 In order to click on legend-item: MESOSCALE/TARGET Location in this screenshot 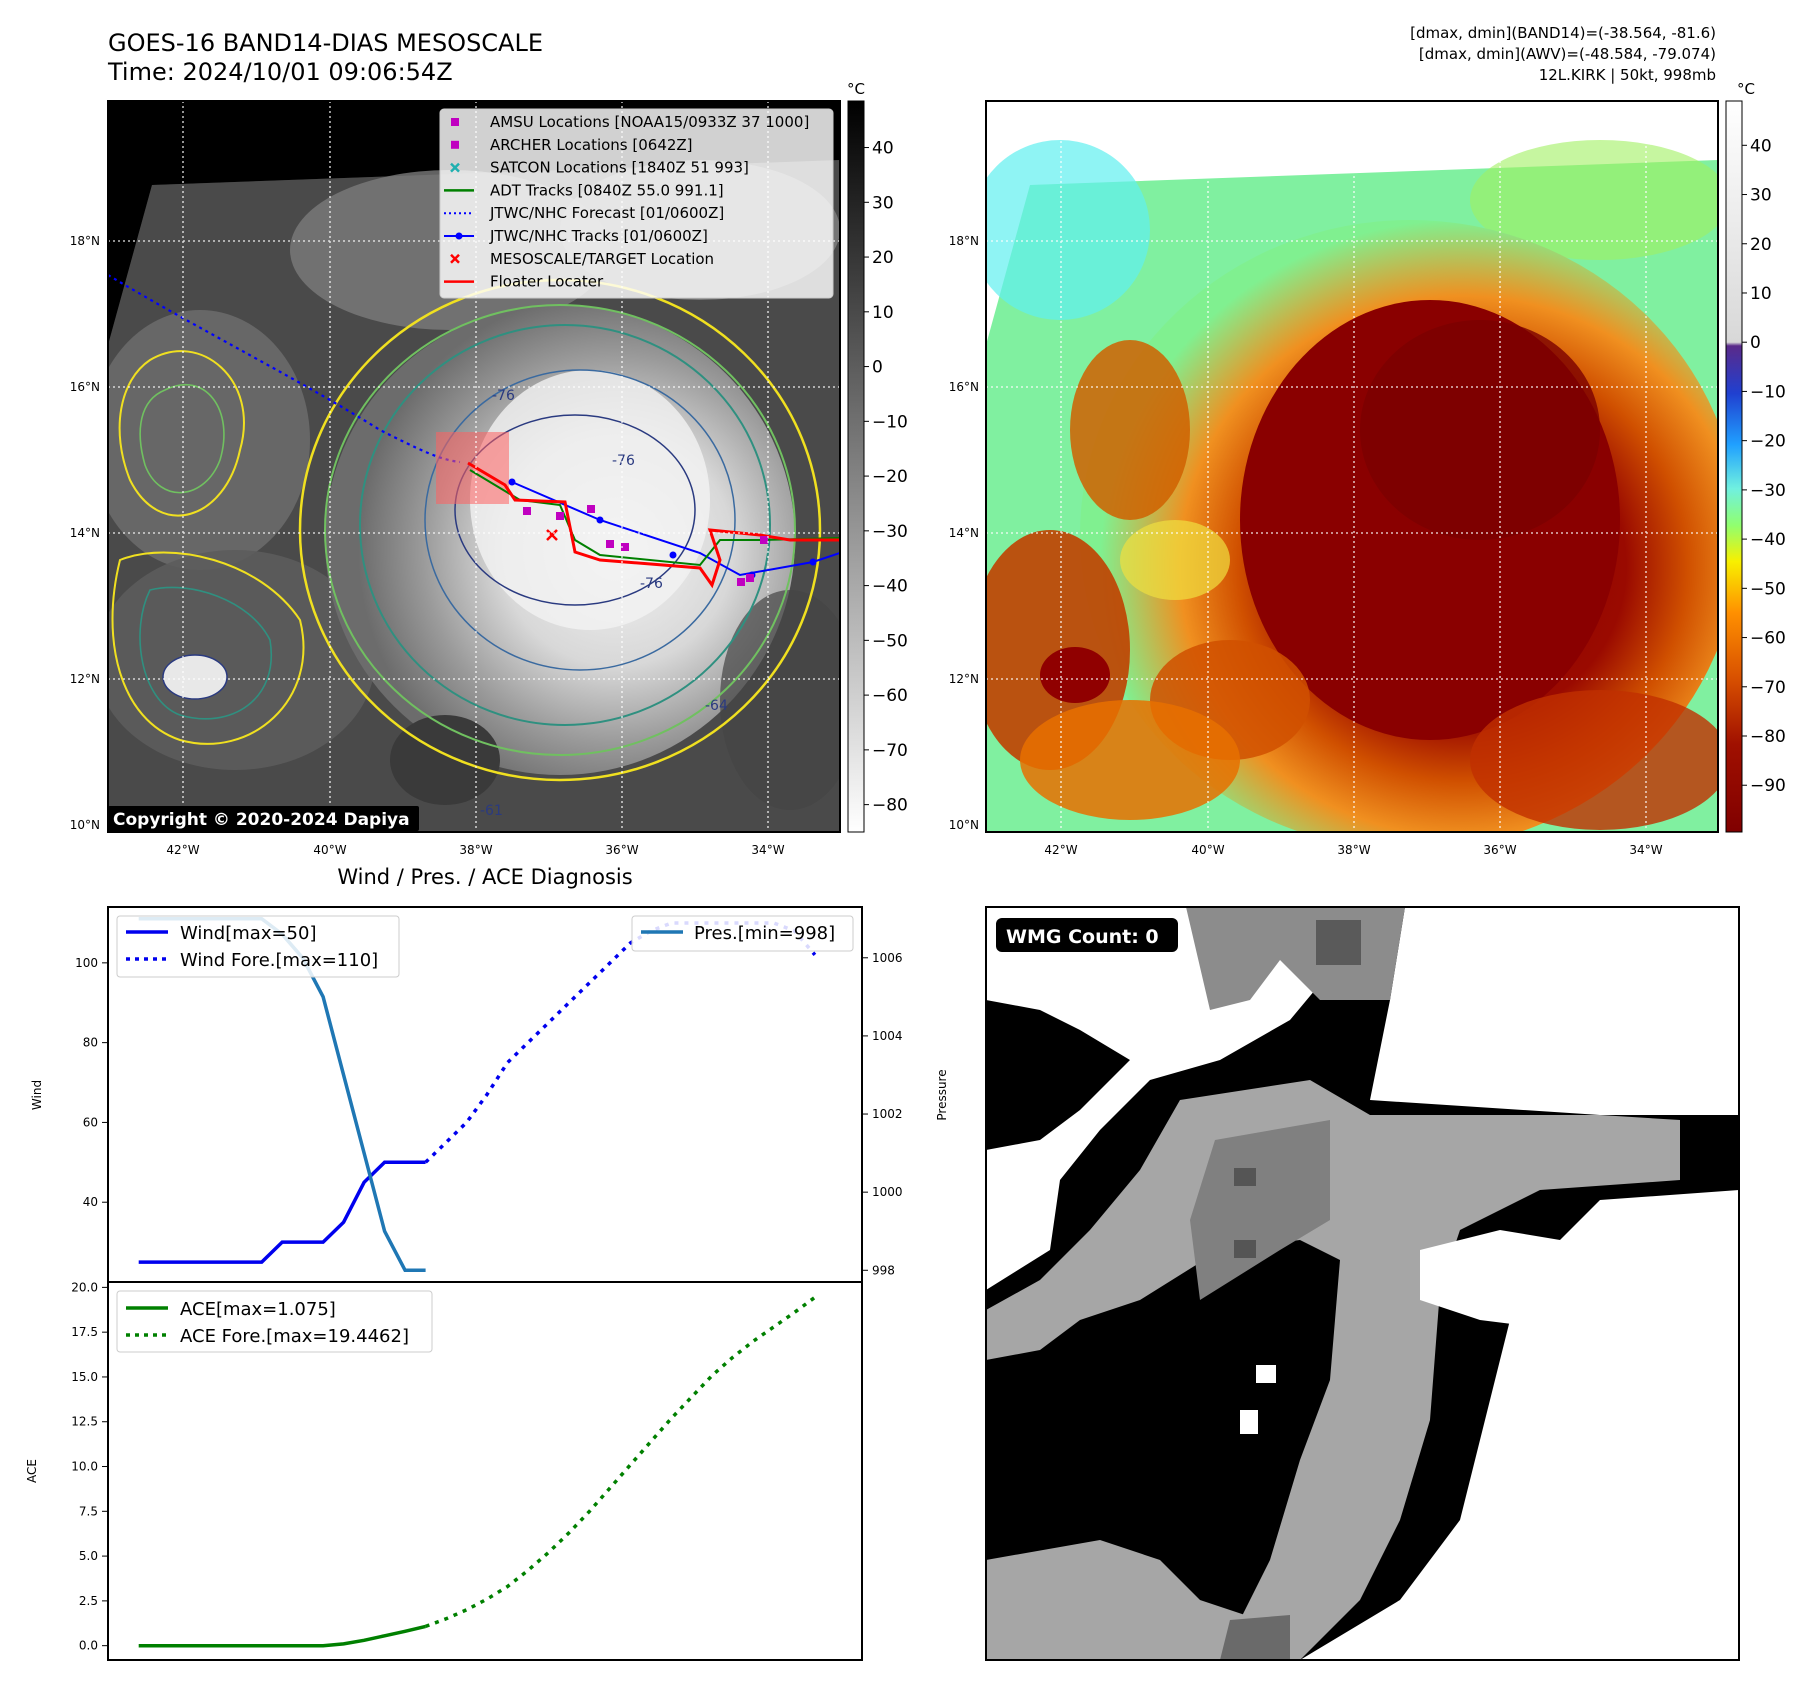, I will do `click(582, 259)`.